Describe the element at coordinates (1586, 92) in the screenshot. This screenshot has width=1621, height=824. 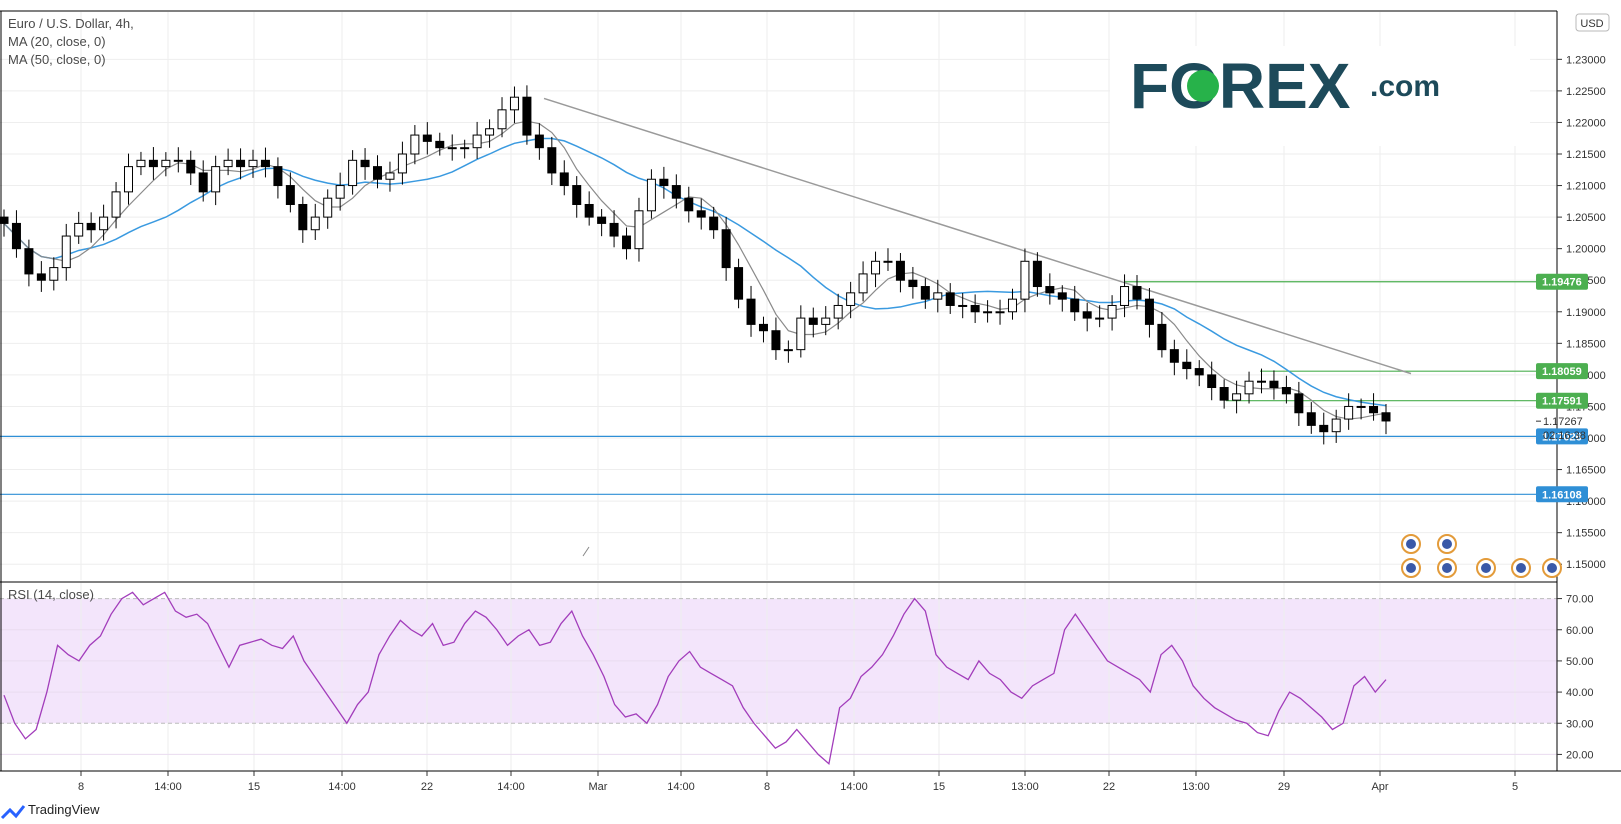
I see `price-tick-label: 1.22500` at that location.